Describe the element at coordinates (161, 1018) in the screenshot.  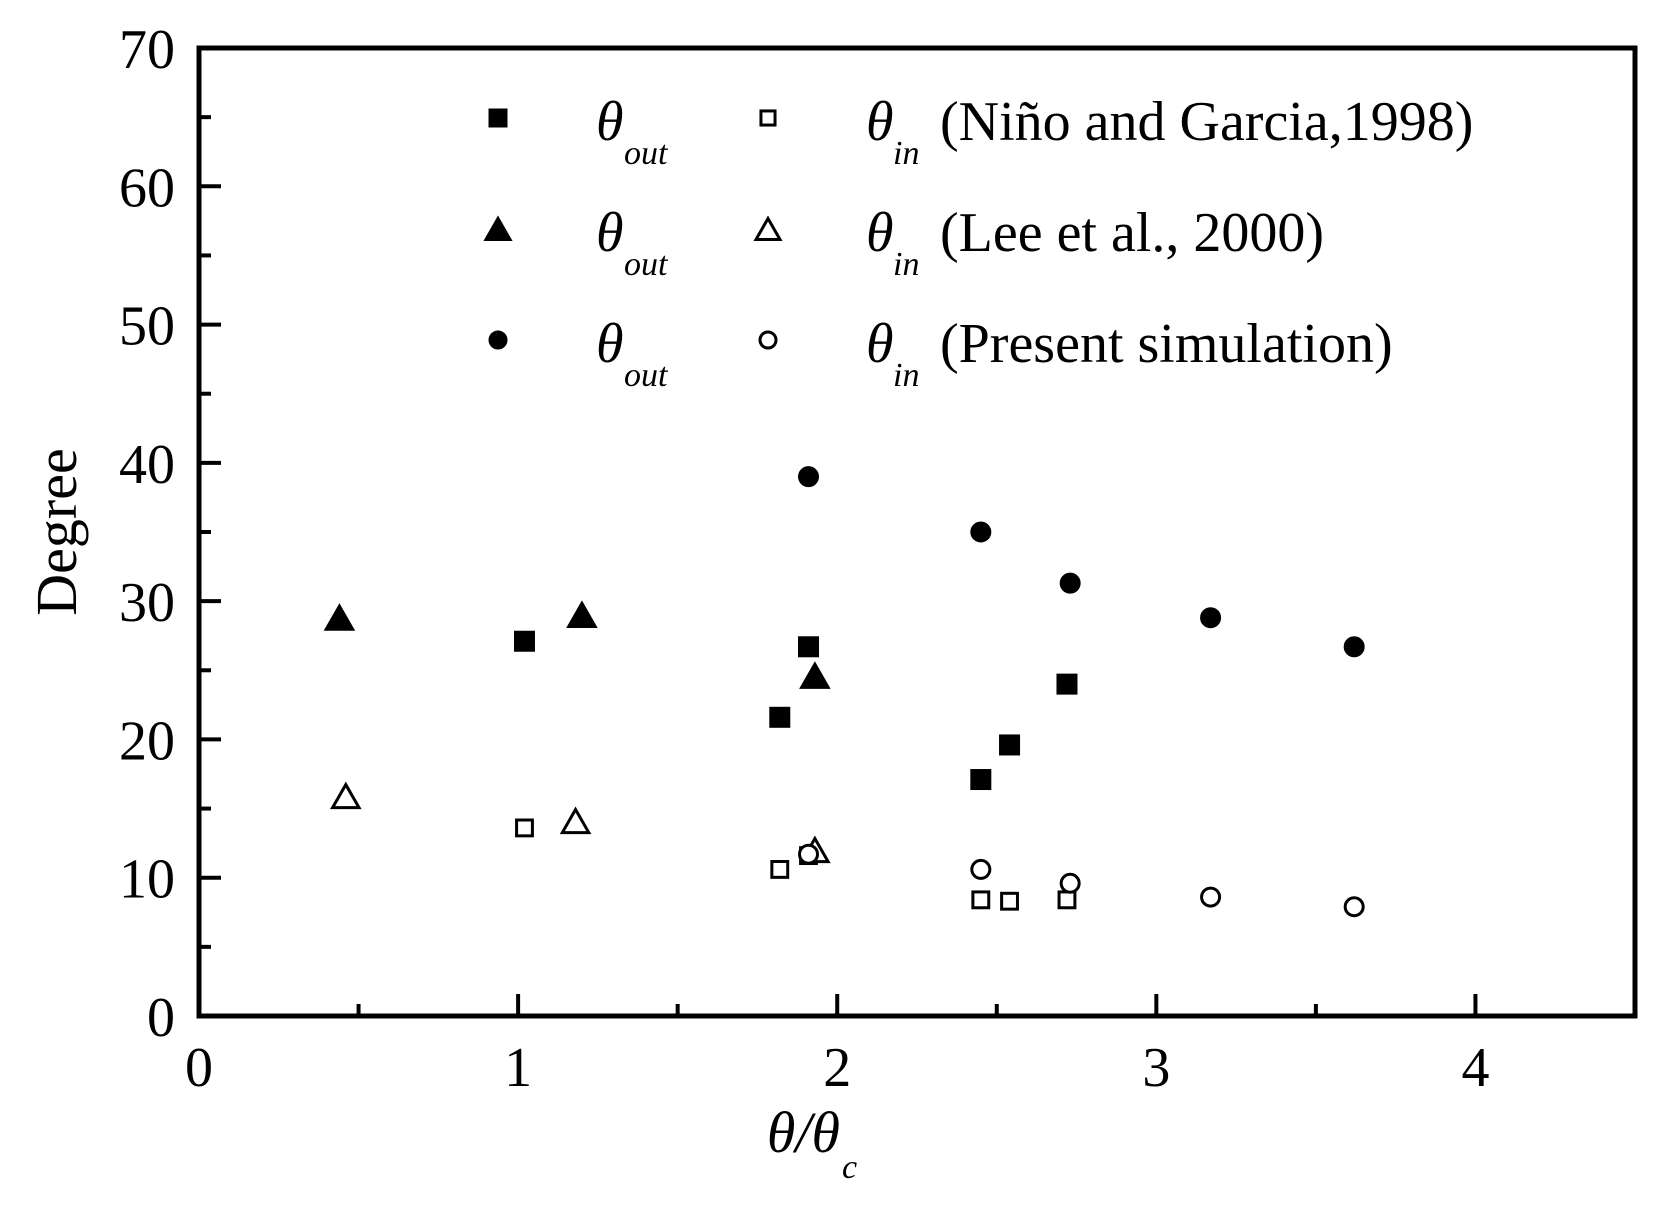
I see `y-tick-label: 0` at that location.